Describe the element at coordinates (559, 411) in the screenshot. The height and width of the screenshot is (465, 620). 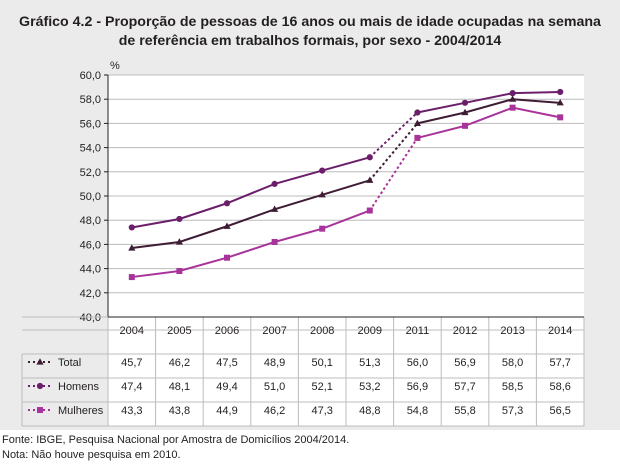
I see `mulheres-data-label: 56,5` at that location.